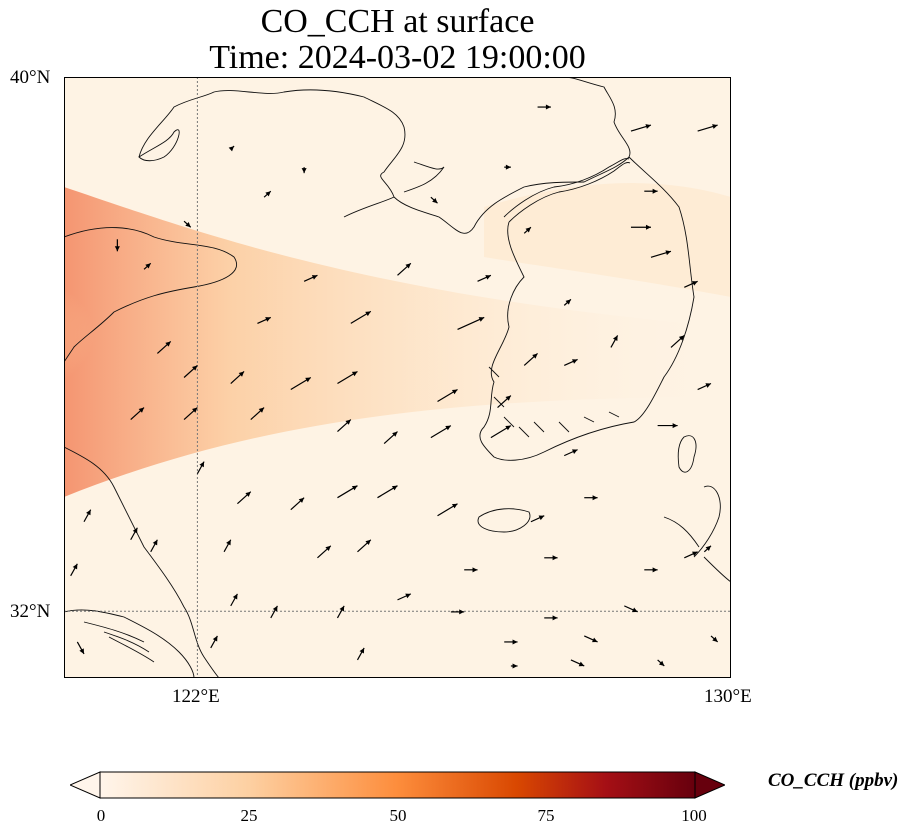  Describe the element at coordinates (546, 815) in the screenshot. I see `colorbar-tick-75: 75` at that location.